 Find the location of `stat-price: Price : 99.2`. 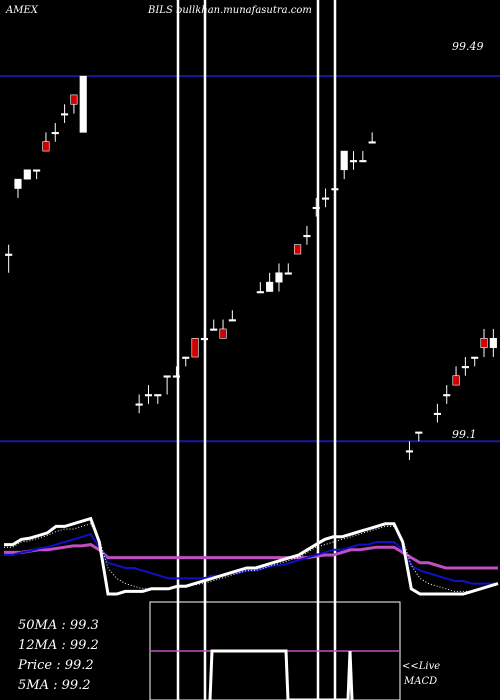

stat-price: Price : 99.2 is located at coordinates (55, 665).